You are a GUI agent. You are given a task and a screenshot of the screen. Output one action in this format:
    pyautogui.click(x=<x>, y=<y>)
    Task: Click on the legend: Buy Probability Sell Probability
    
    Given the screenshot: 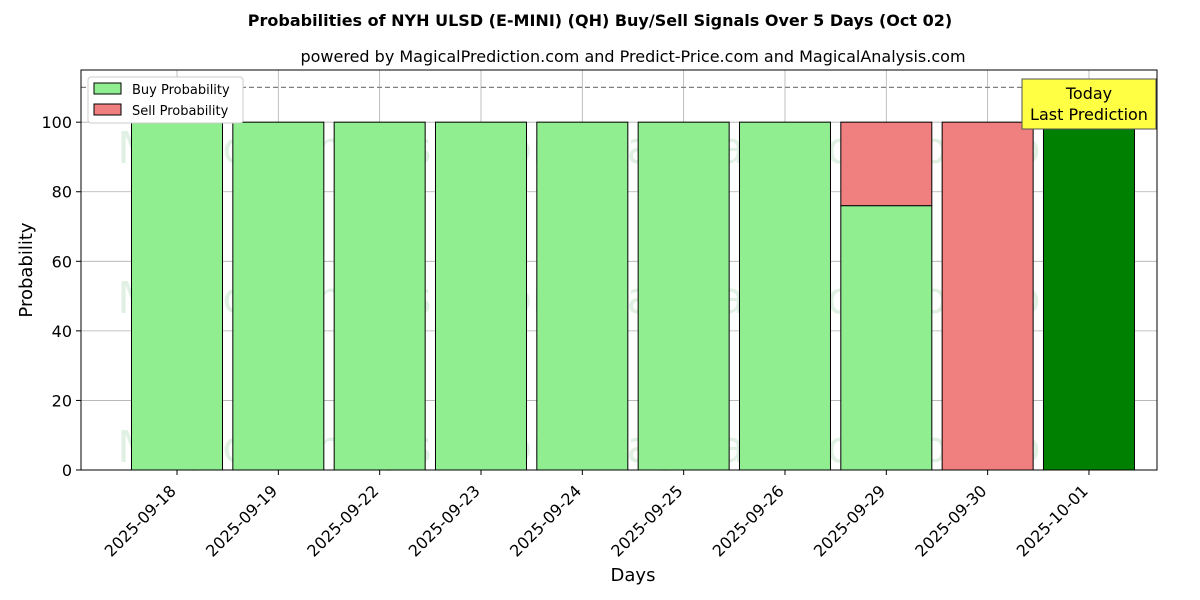 What is the action you would take?
    pyautogui.click(x=165, y=100)
    